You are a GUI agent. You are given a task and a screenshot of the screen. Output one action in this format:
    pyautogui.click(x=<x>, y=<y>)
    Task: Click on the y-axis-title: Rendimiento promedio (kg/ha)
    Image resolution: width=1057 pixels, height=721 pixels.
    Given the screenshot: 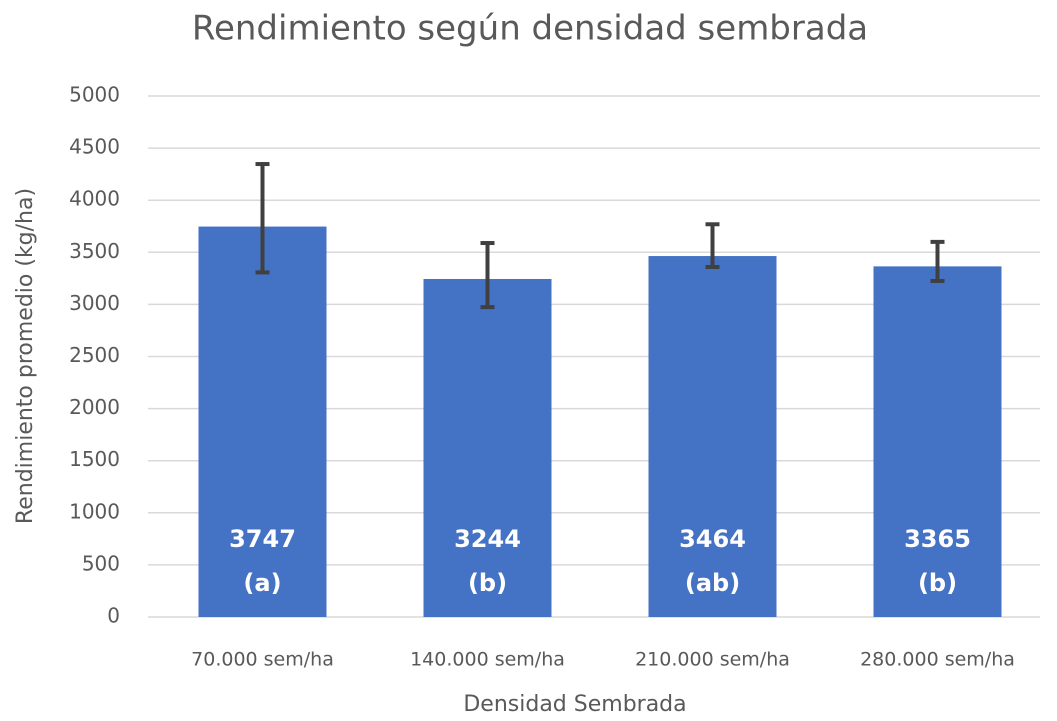 What is the action you would take?
    pyautogui.click(x=25, y=356)
    